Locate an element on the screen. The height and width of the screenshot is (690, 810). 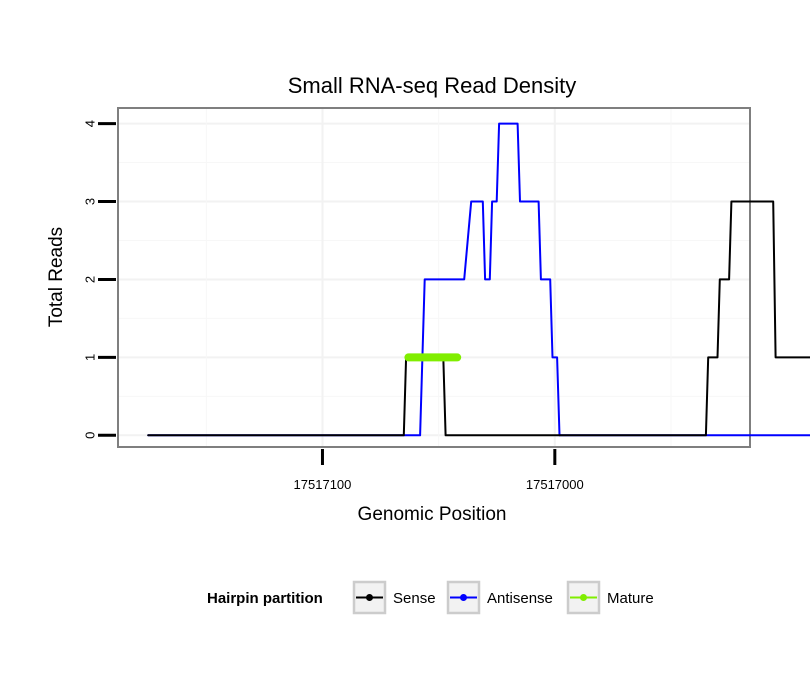
y-axis-title: Total Reads is located at coordinates (56, 277).